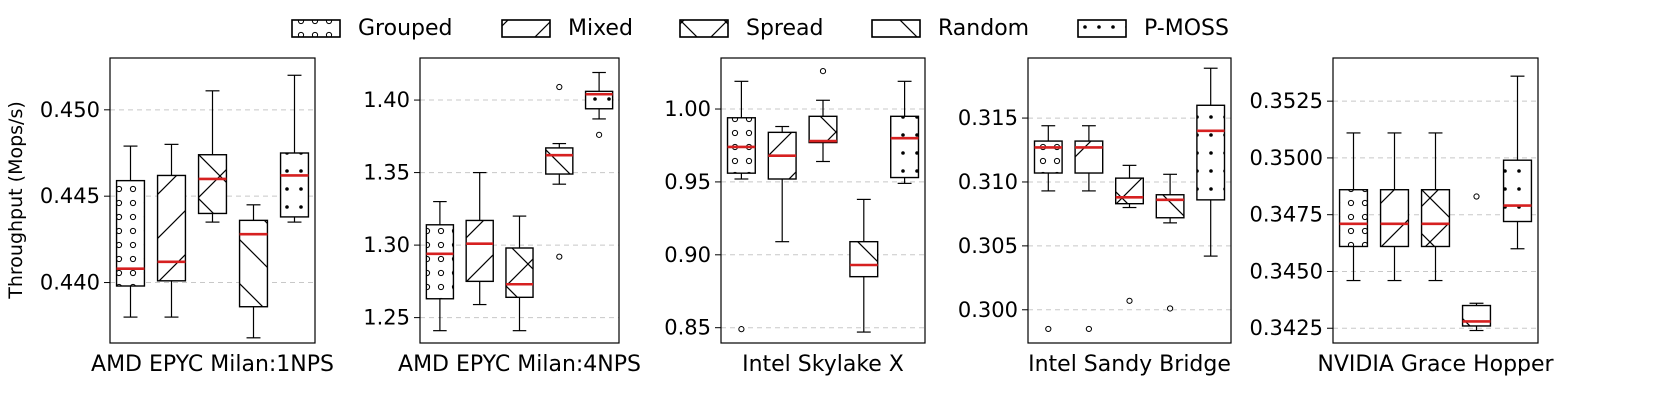 This screenshot has height=409, width=1660. I want to click on panel-title: Intel Sandy Bridge, so click(1129, 364).